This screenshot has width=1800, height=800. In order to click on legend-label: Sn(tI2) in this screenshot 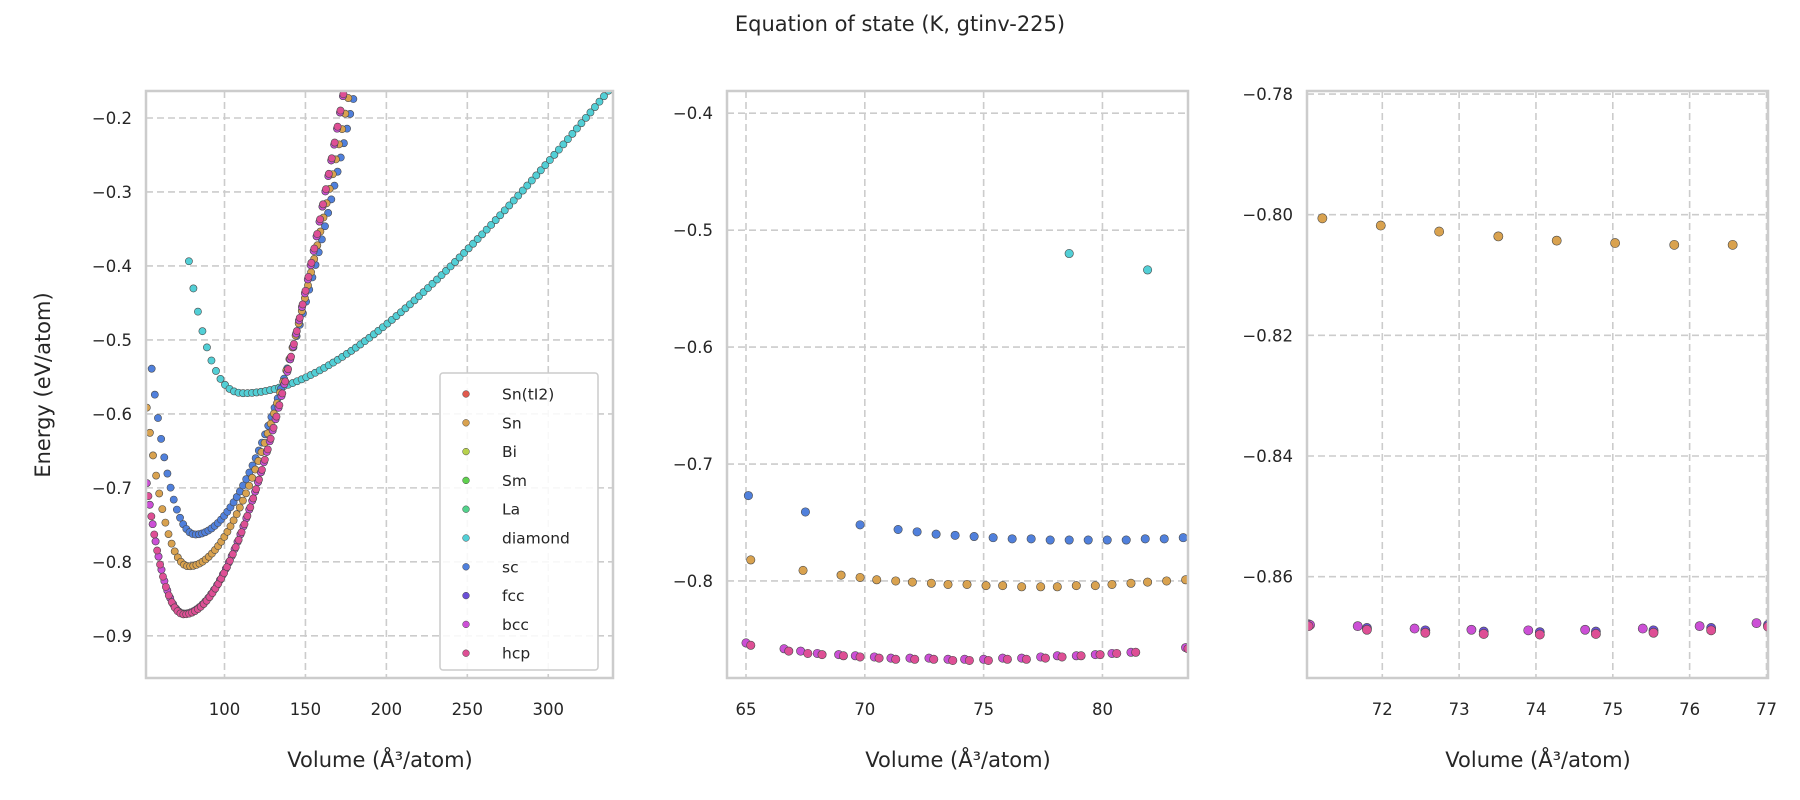, I will do `click(528, 395)`.